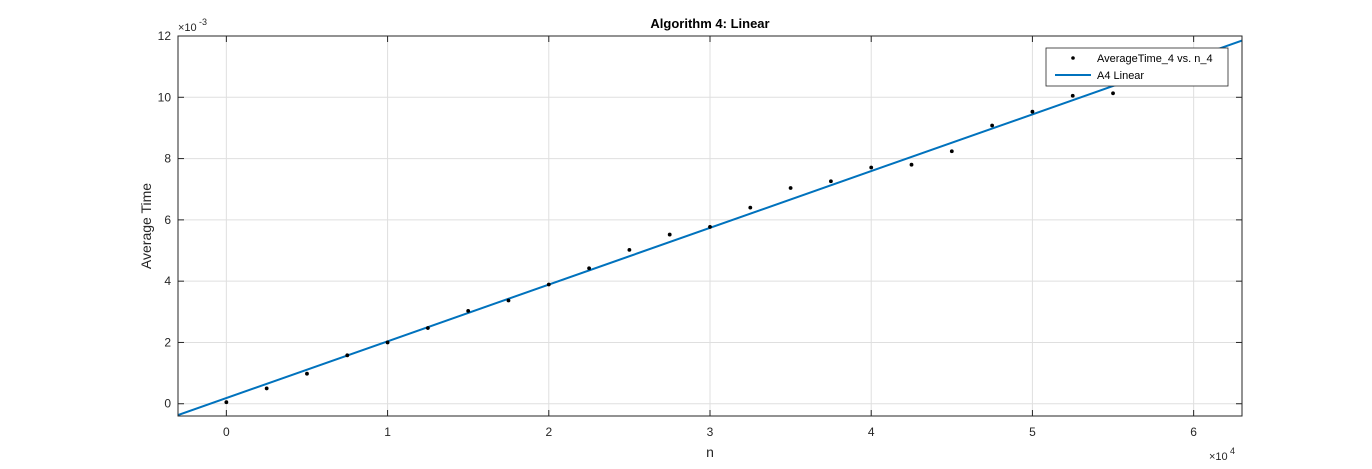  Describe the element at coordinates (548, 432) in the screenshot. I see `x-tick-label: 2` at that location.